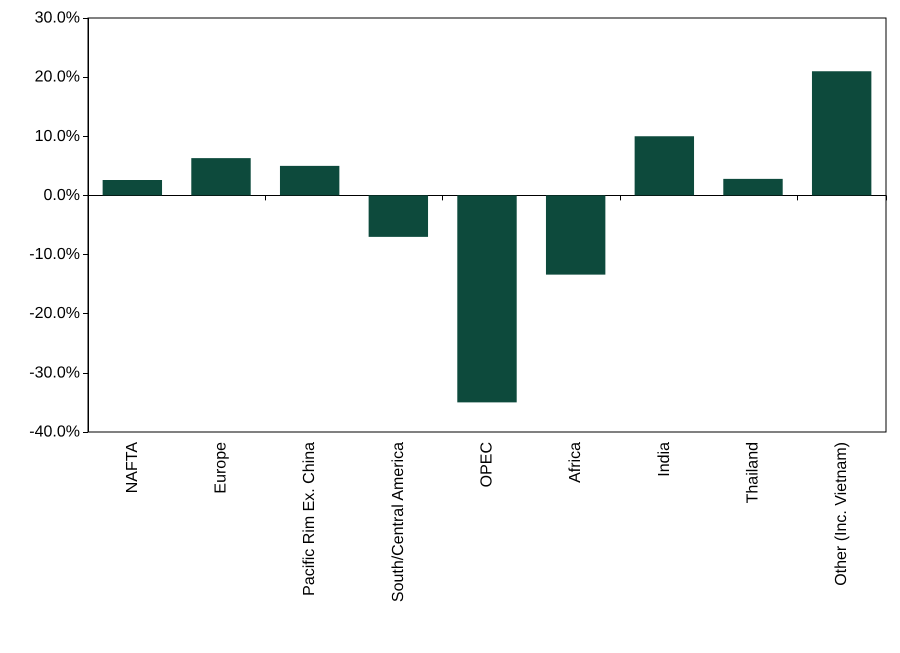  Describe the element at coordinates (57, 136) in the screenshot. I see `y-tick-label: 10.0%` at that location.